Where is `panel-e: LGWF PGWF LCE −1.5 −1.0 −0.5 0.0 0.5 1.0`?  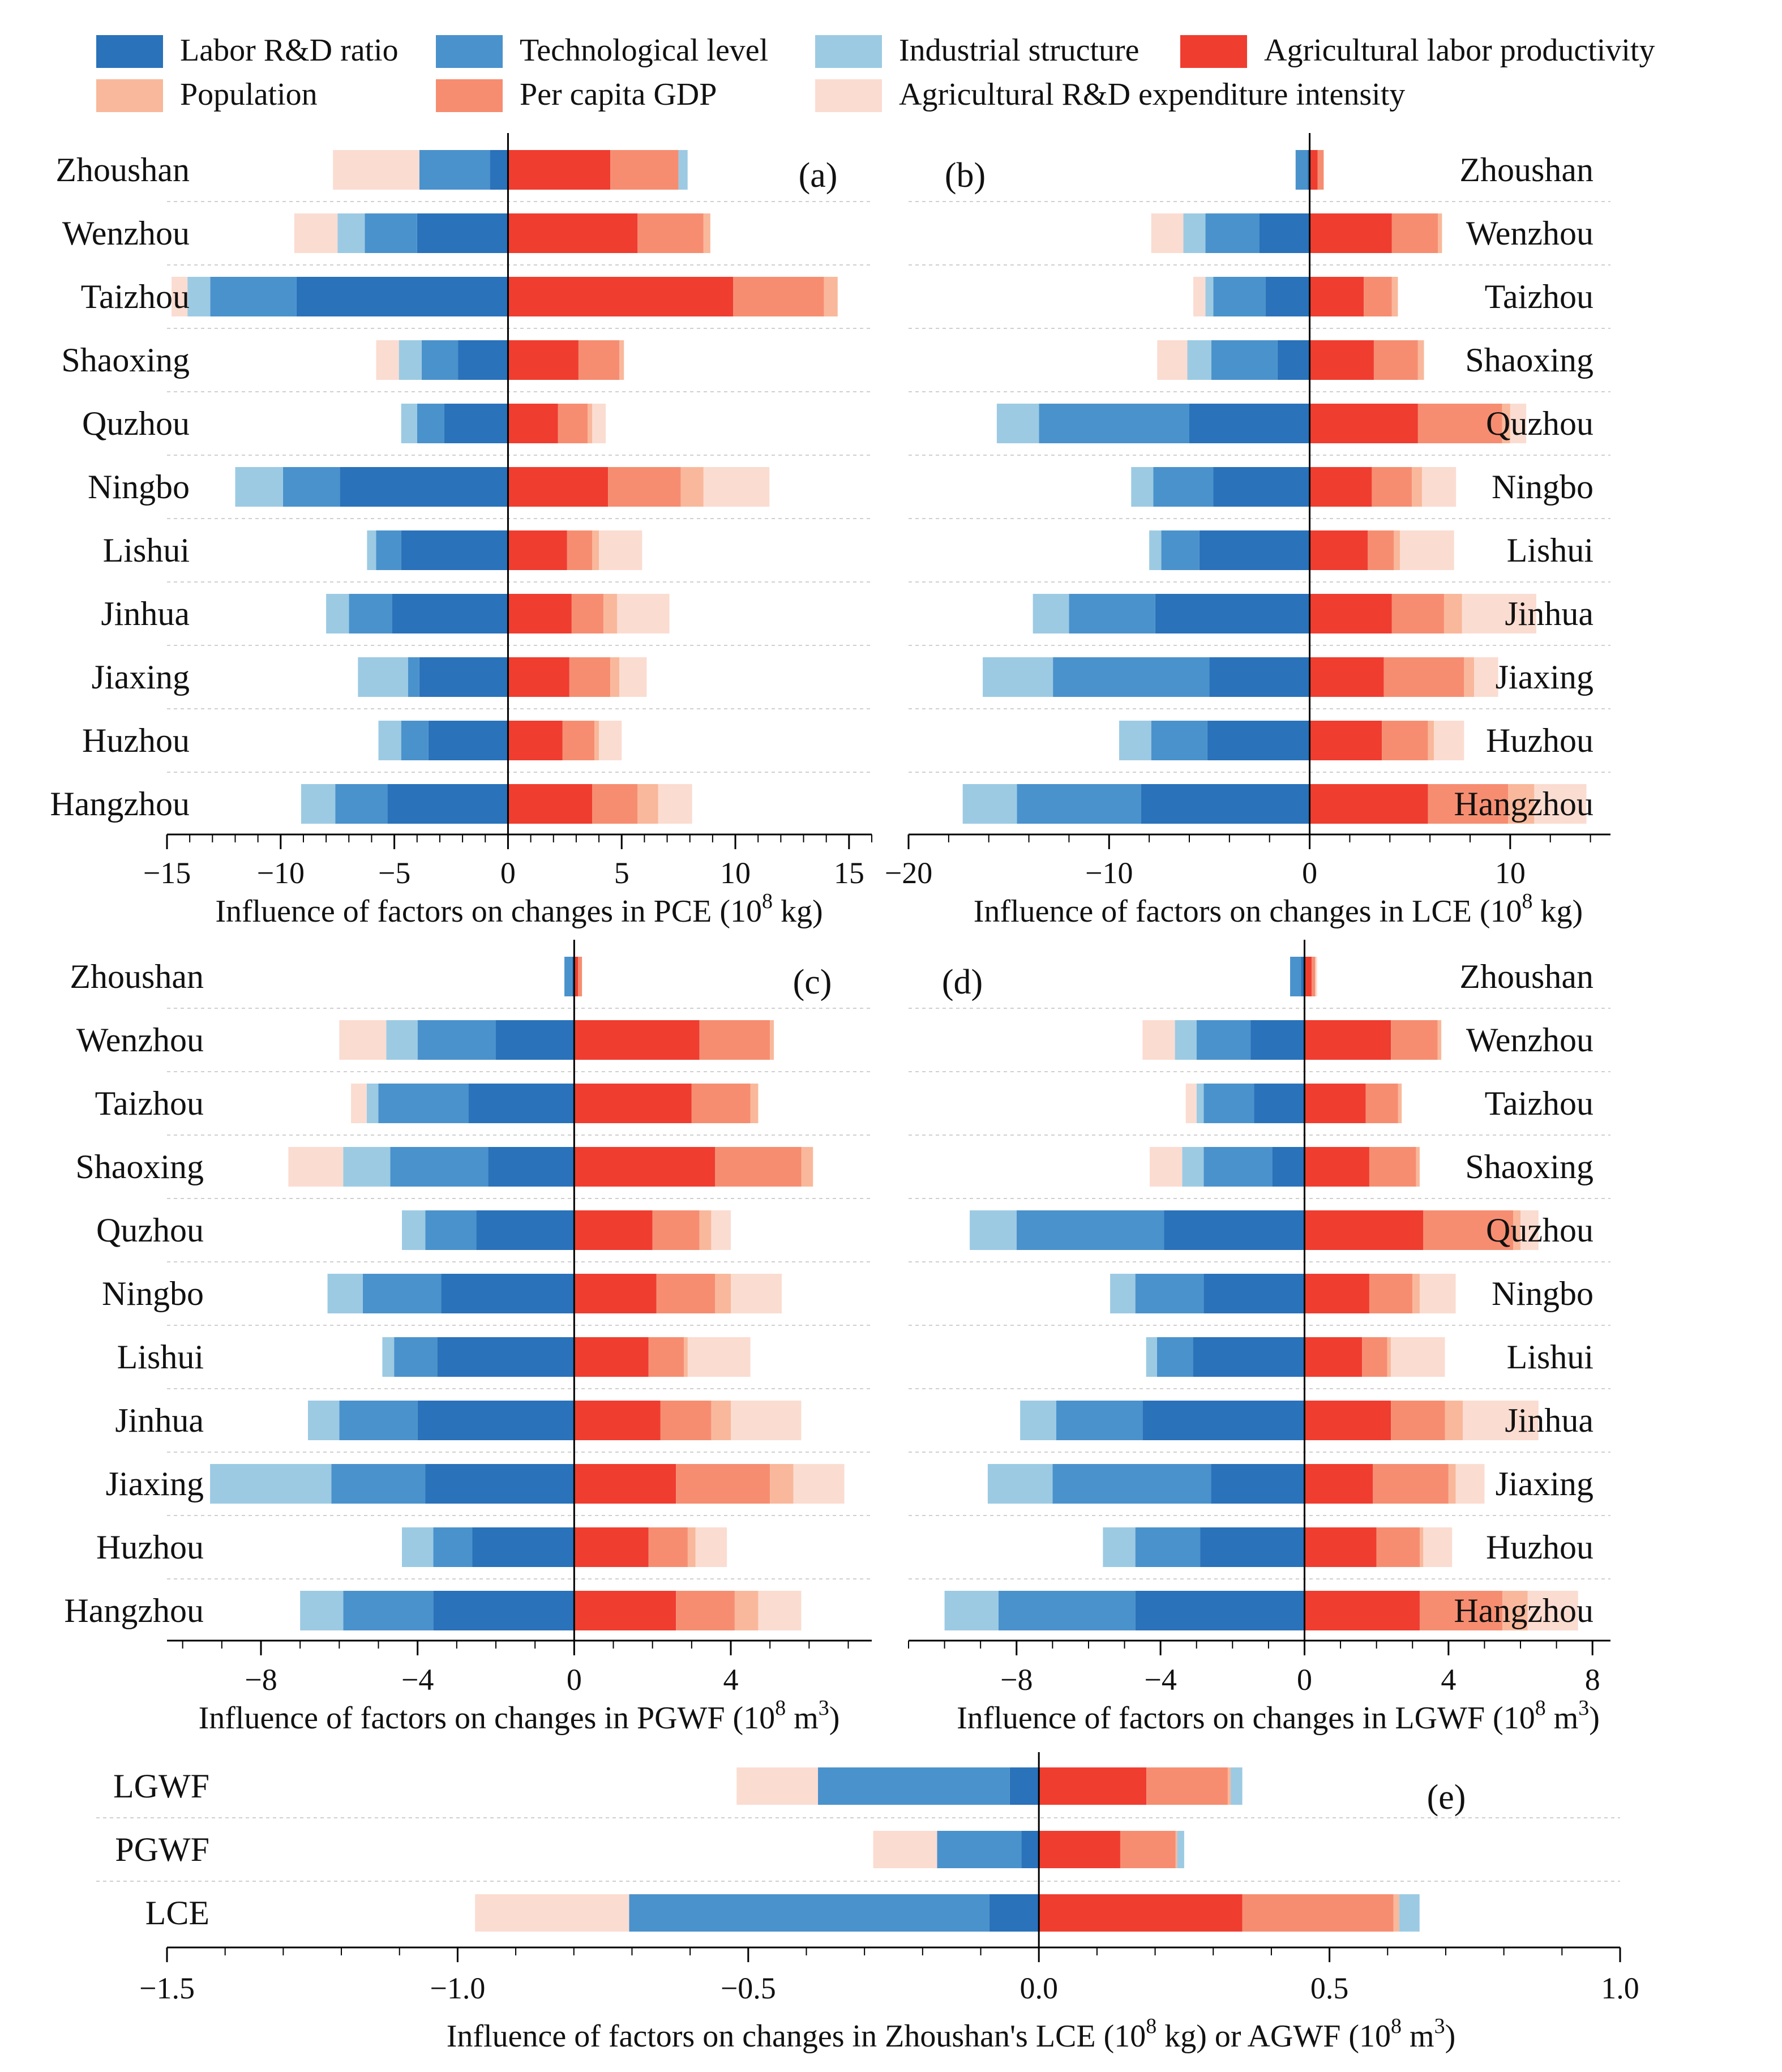 panel-e: LGWF PGWF LCE −1.5 −1.0 −0.5 0.0 0.5 1.0 is located at coordinates (867, 1878).